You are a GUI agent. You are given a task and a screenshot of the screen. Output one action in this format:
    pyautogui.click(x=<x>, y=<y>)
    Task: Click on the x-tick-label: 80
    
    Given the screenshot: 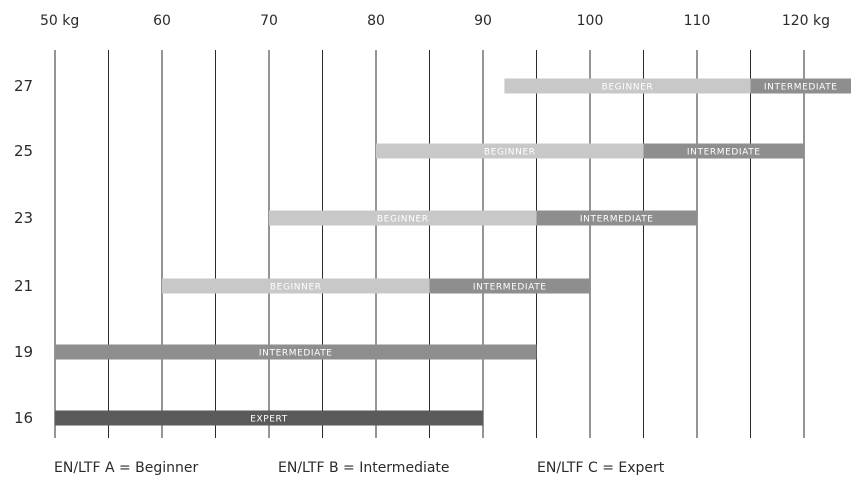 What is the action you would take?
    pyautogui.click(x=376, y=21)
    